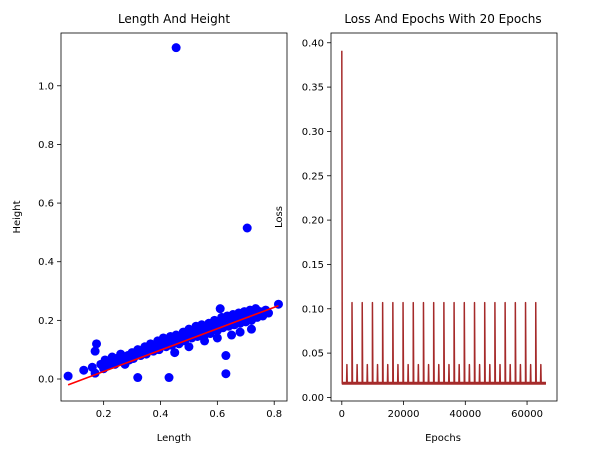 Image resolution: width=590 pixels, height=455 pixels. What do you see at coordinates (174, 438) in the screenshot?
I see `scatter-x-axis-label: Length` at bounding box center [174, 438].